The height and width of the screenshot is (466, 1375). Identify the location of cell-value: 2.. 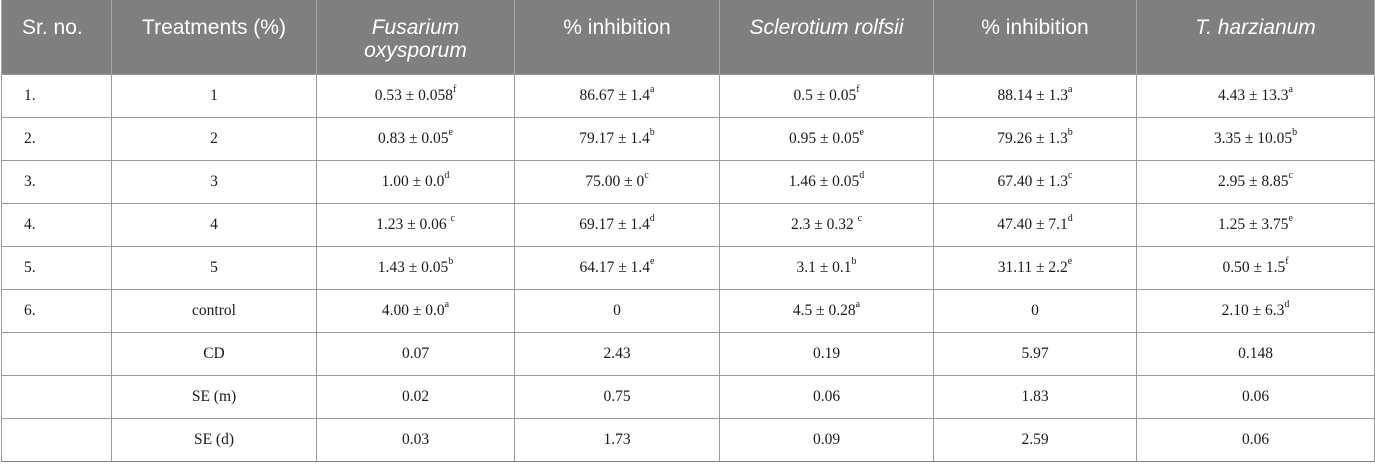
(30, 138).